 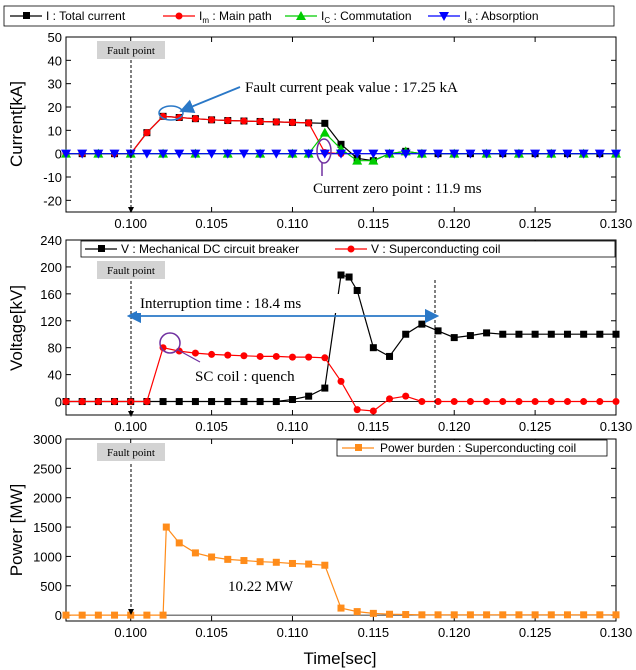 What do you see at coordinates (211, 632) in the screenshot?
I see `power-x-tick-label: 0.105` at bounding box center [211, 632].